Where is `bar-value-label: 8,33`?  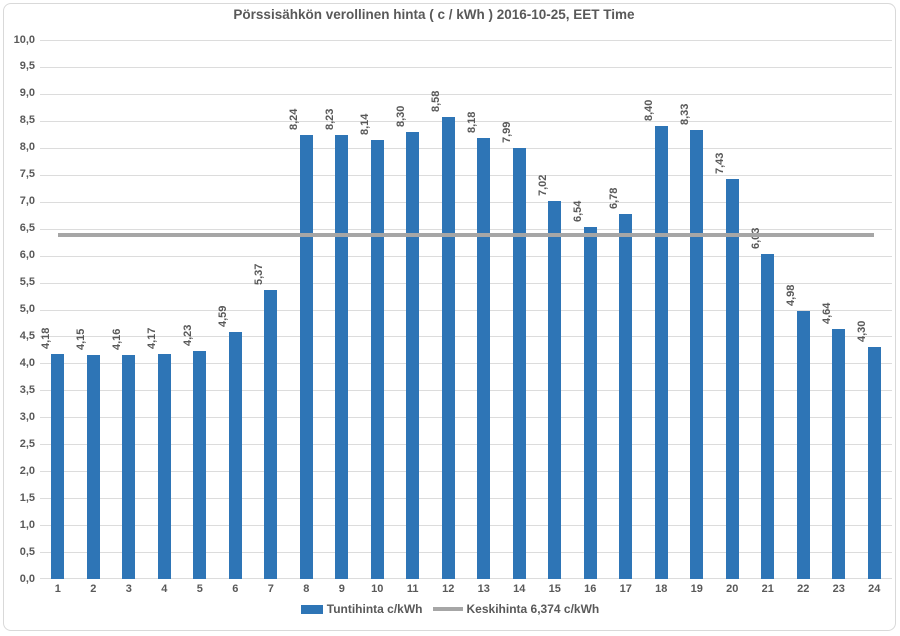
bar-value-label: 8,33 is located at coordinates (684, 114).